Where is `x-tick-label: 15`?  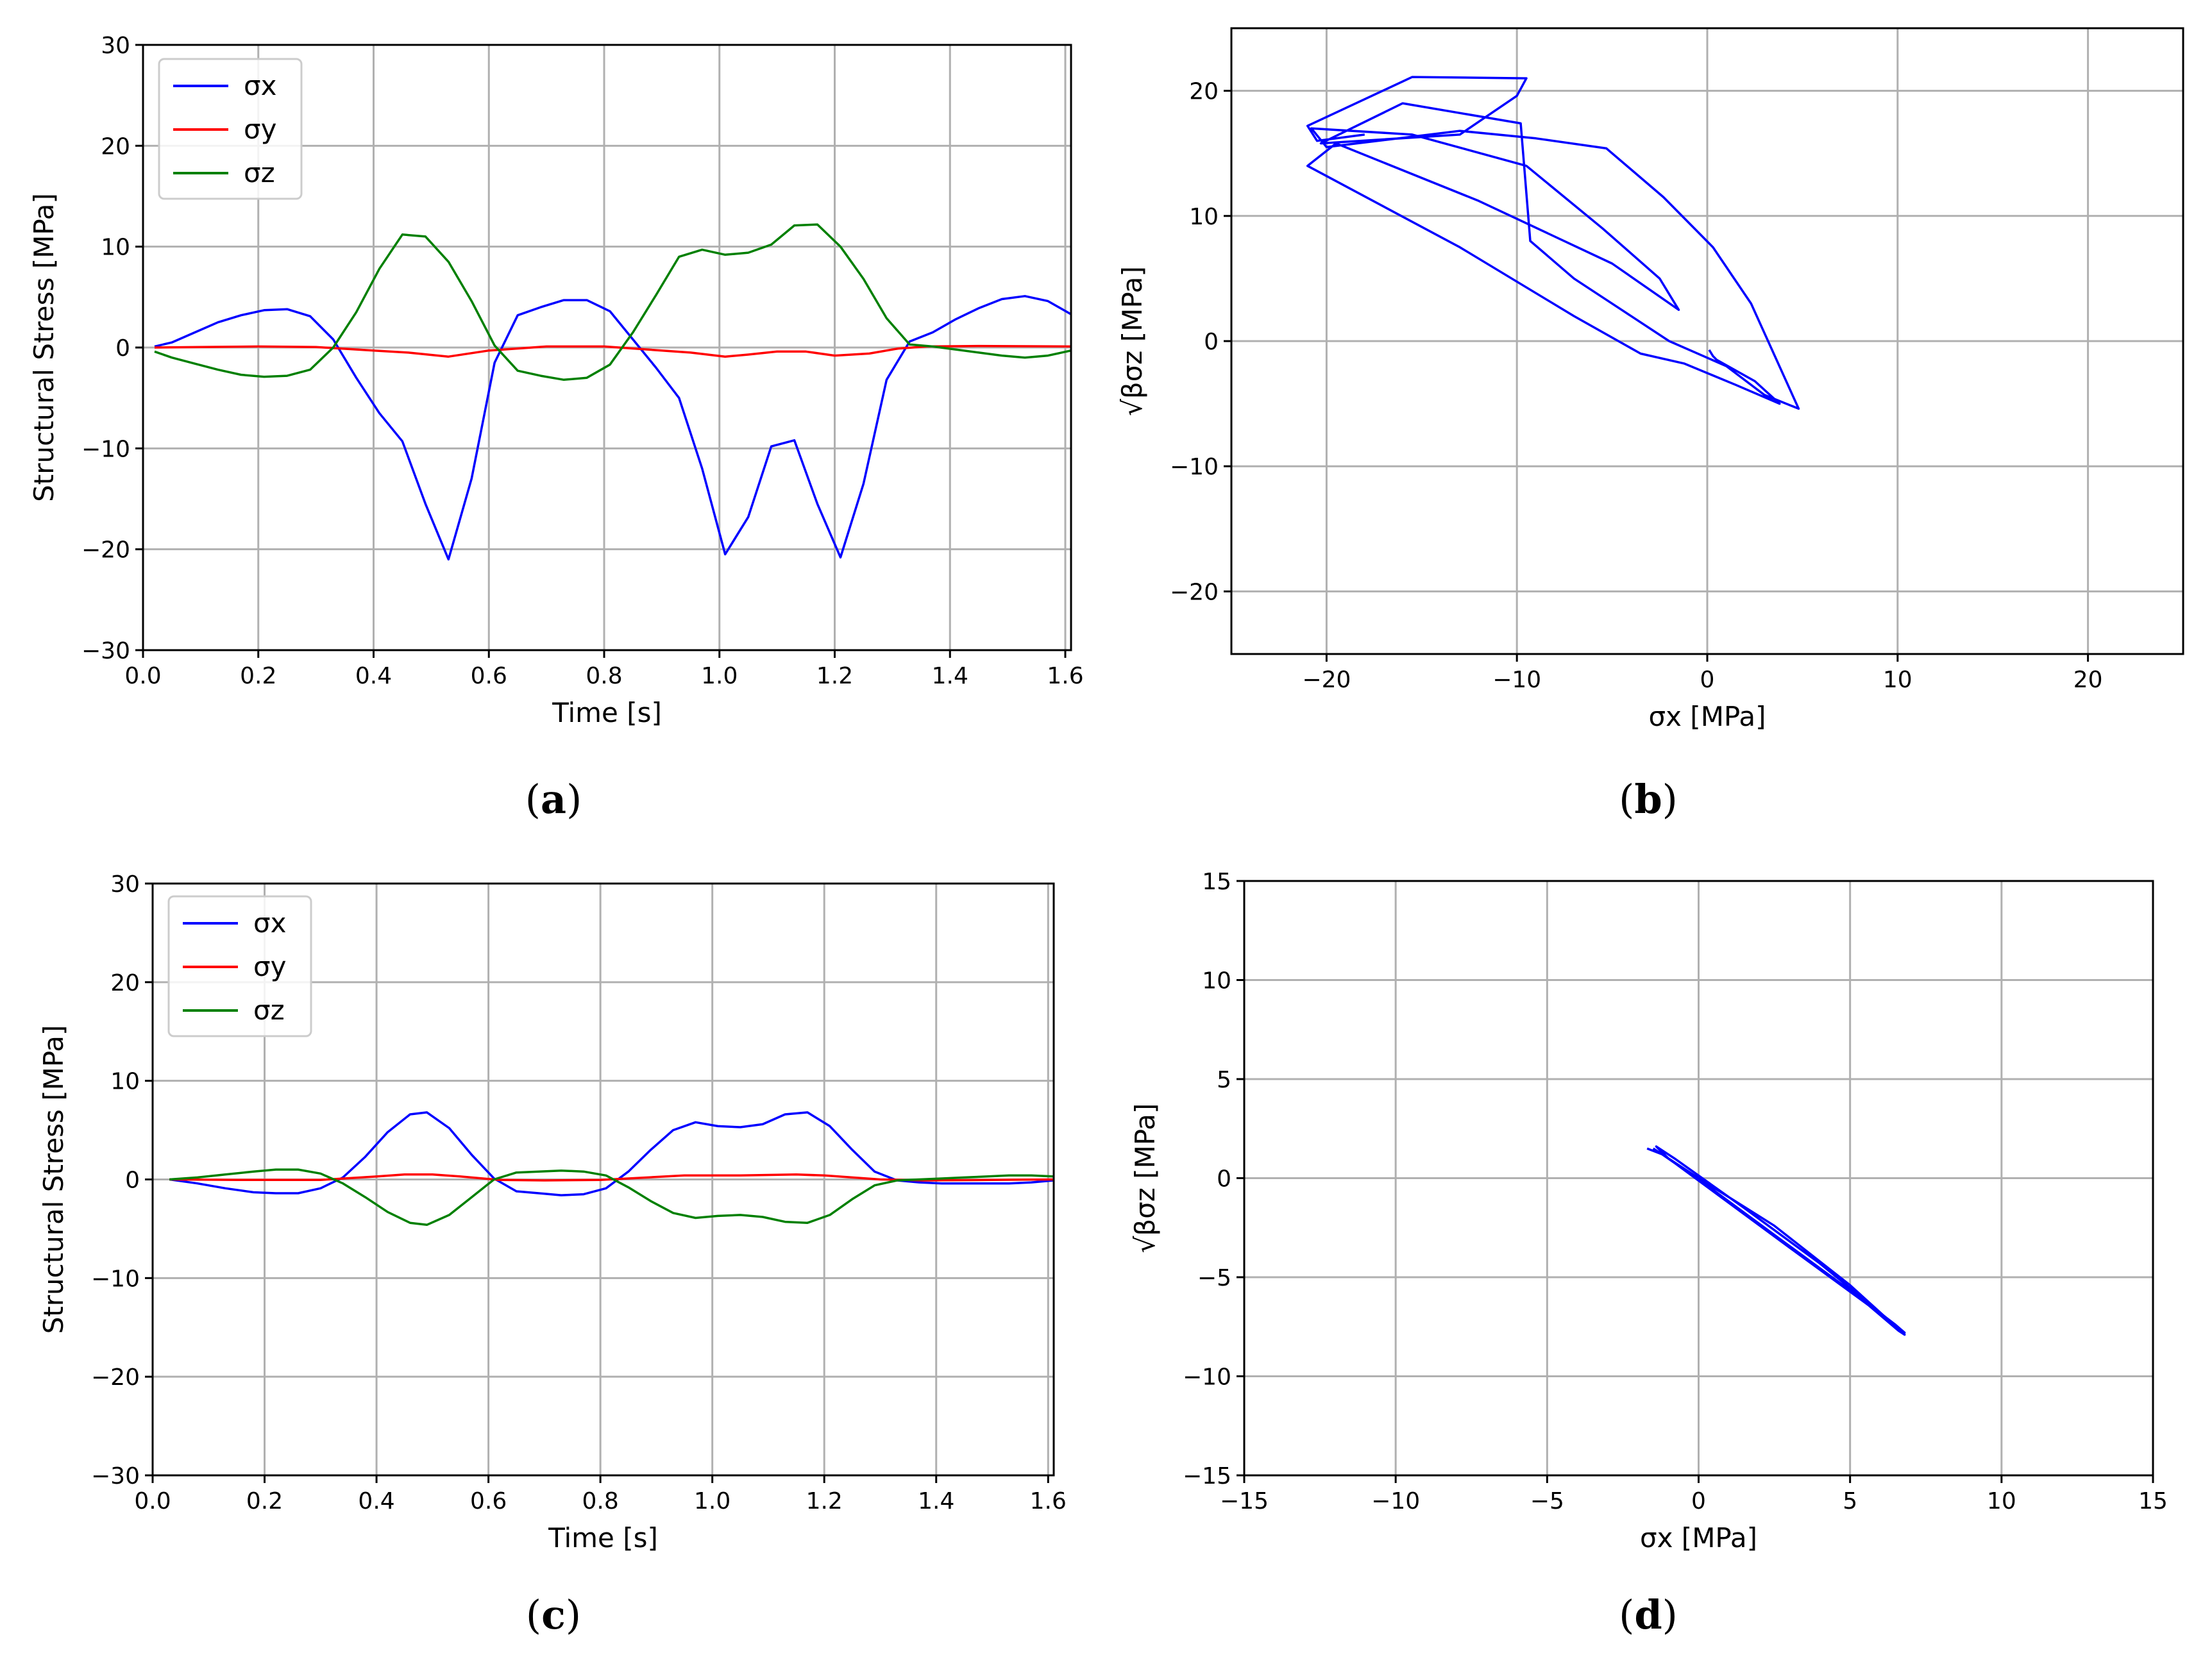 x-tick-label: 15 is located at coordinates (2153, 1501).